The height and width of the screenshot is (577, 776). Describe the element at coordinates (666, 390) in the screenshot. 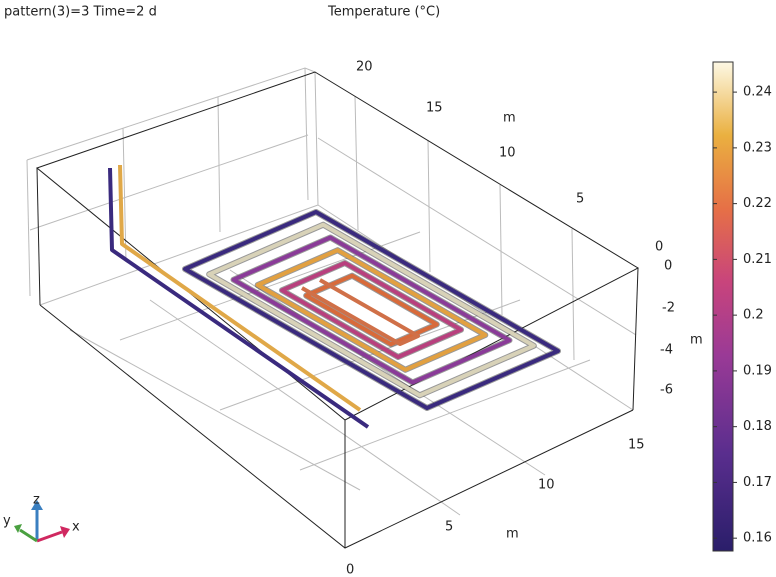

I see `z-tick-label: -6` at that location.